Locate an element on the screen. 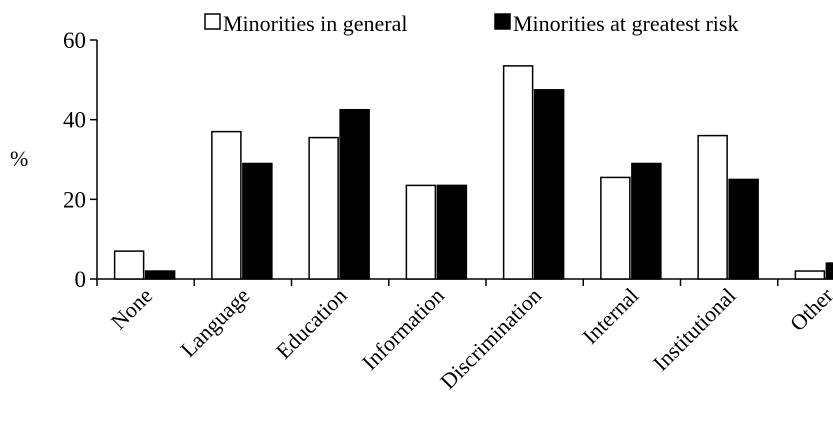 This screenshot has width=833, height=431. x-tick-label-education: Education is located at coordinates (311, 323).